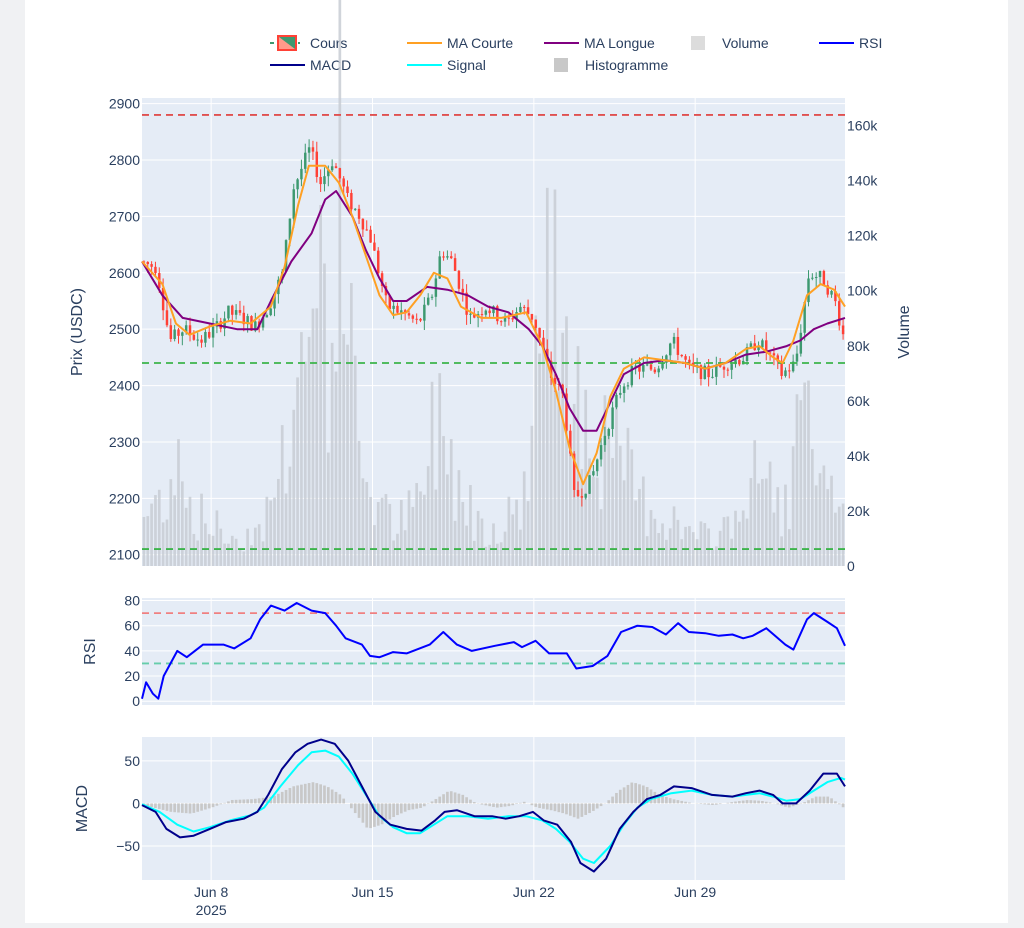 This screenshot has height=928, width=1024. What do you see at coordinates (446, 65) in the screenshot?
I see `legend-item-signal: Signal` at bounding box center [446, 65].